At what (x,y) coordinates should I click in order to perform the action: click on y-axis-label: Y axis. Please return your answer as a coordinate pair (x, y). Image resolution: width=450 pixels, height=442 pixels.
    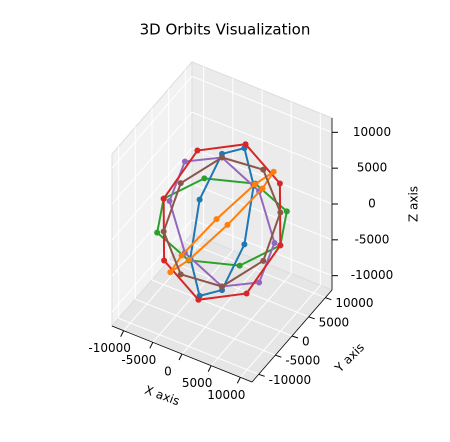
    Looking at the image, I should click on (349, 357).